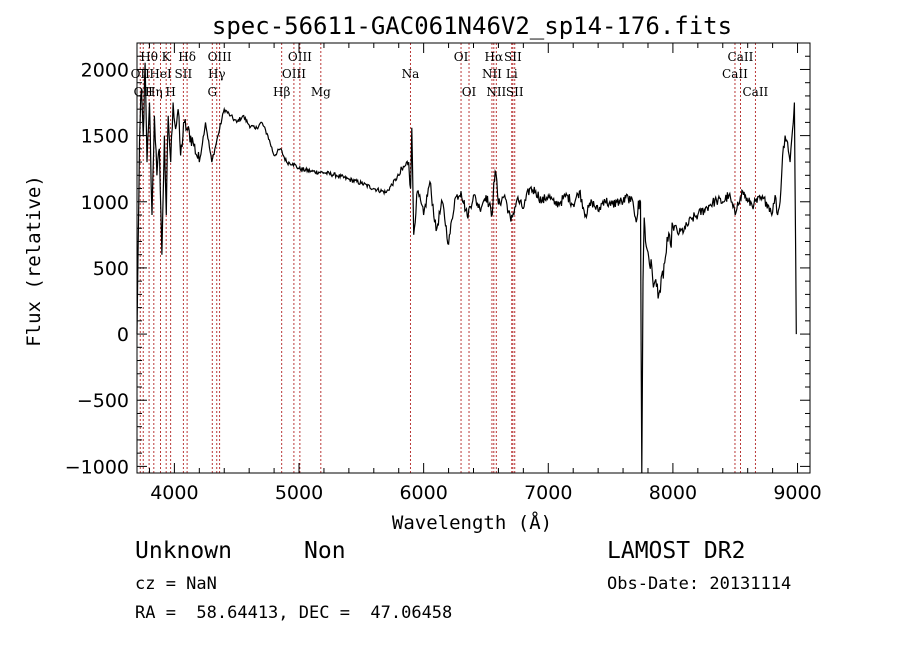 The width and height of the screenshot is (900, 649). Describe the element at coordinates (217, 74) in the screenshot. I see `line-id-label: Hγ` at that location.